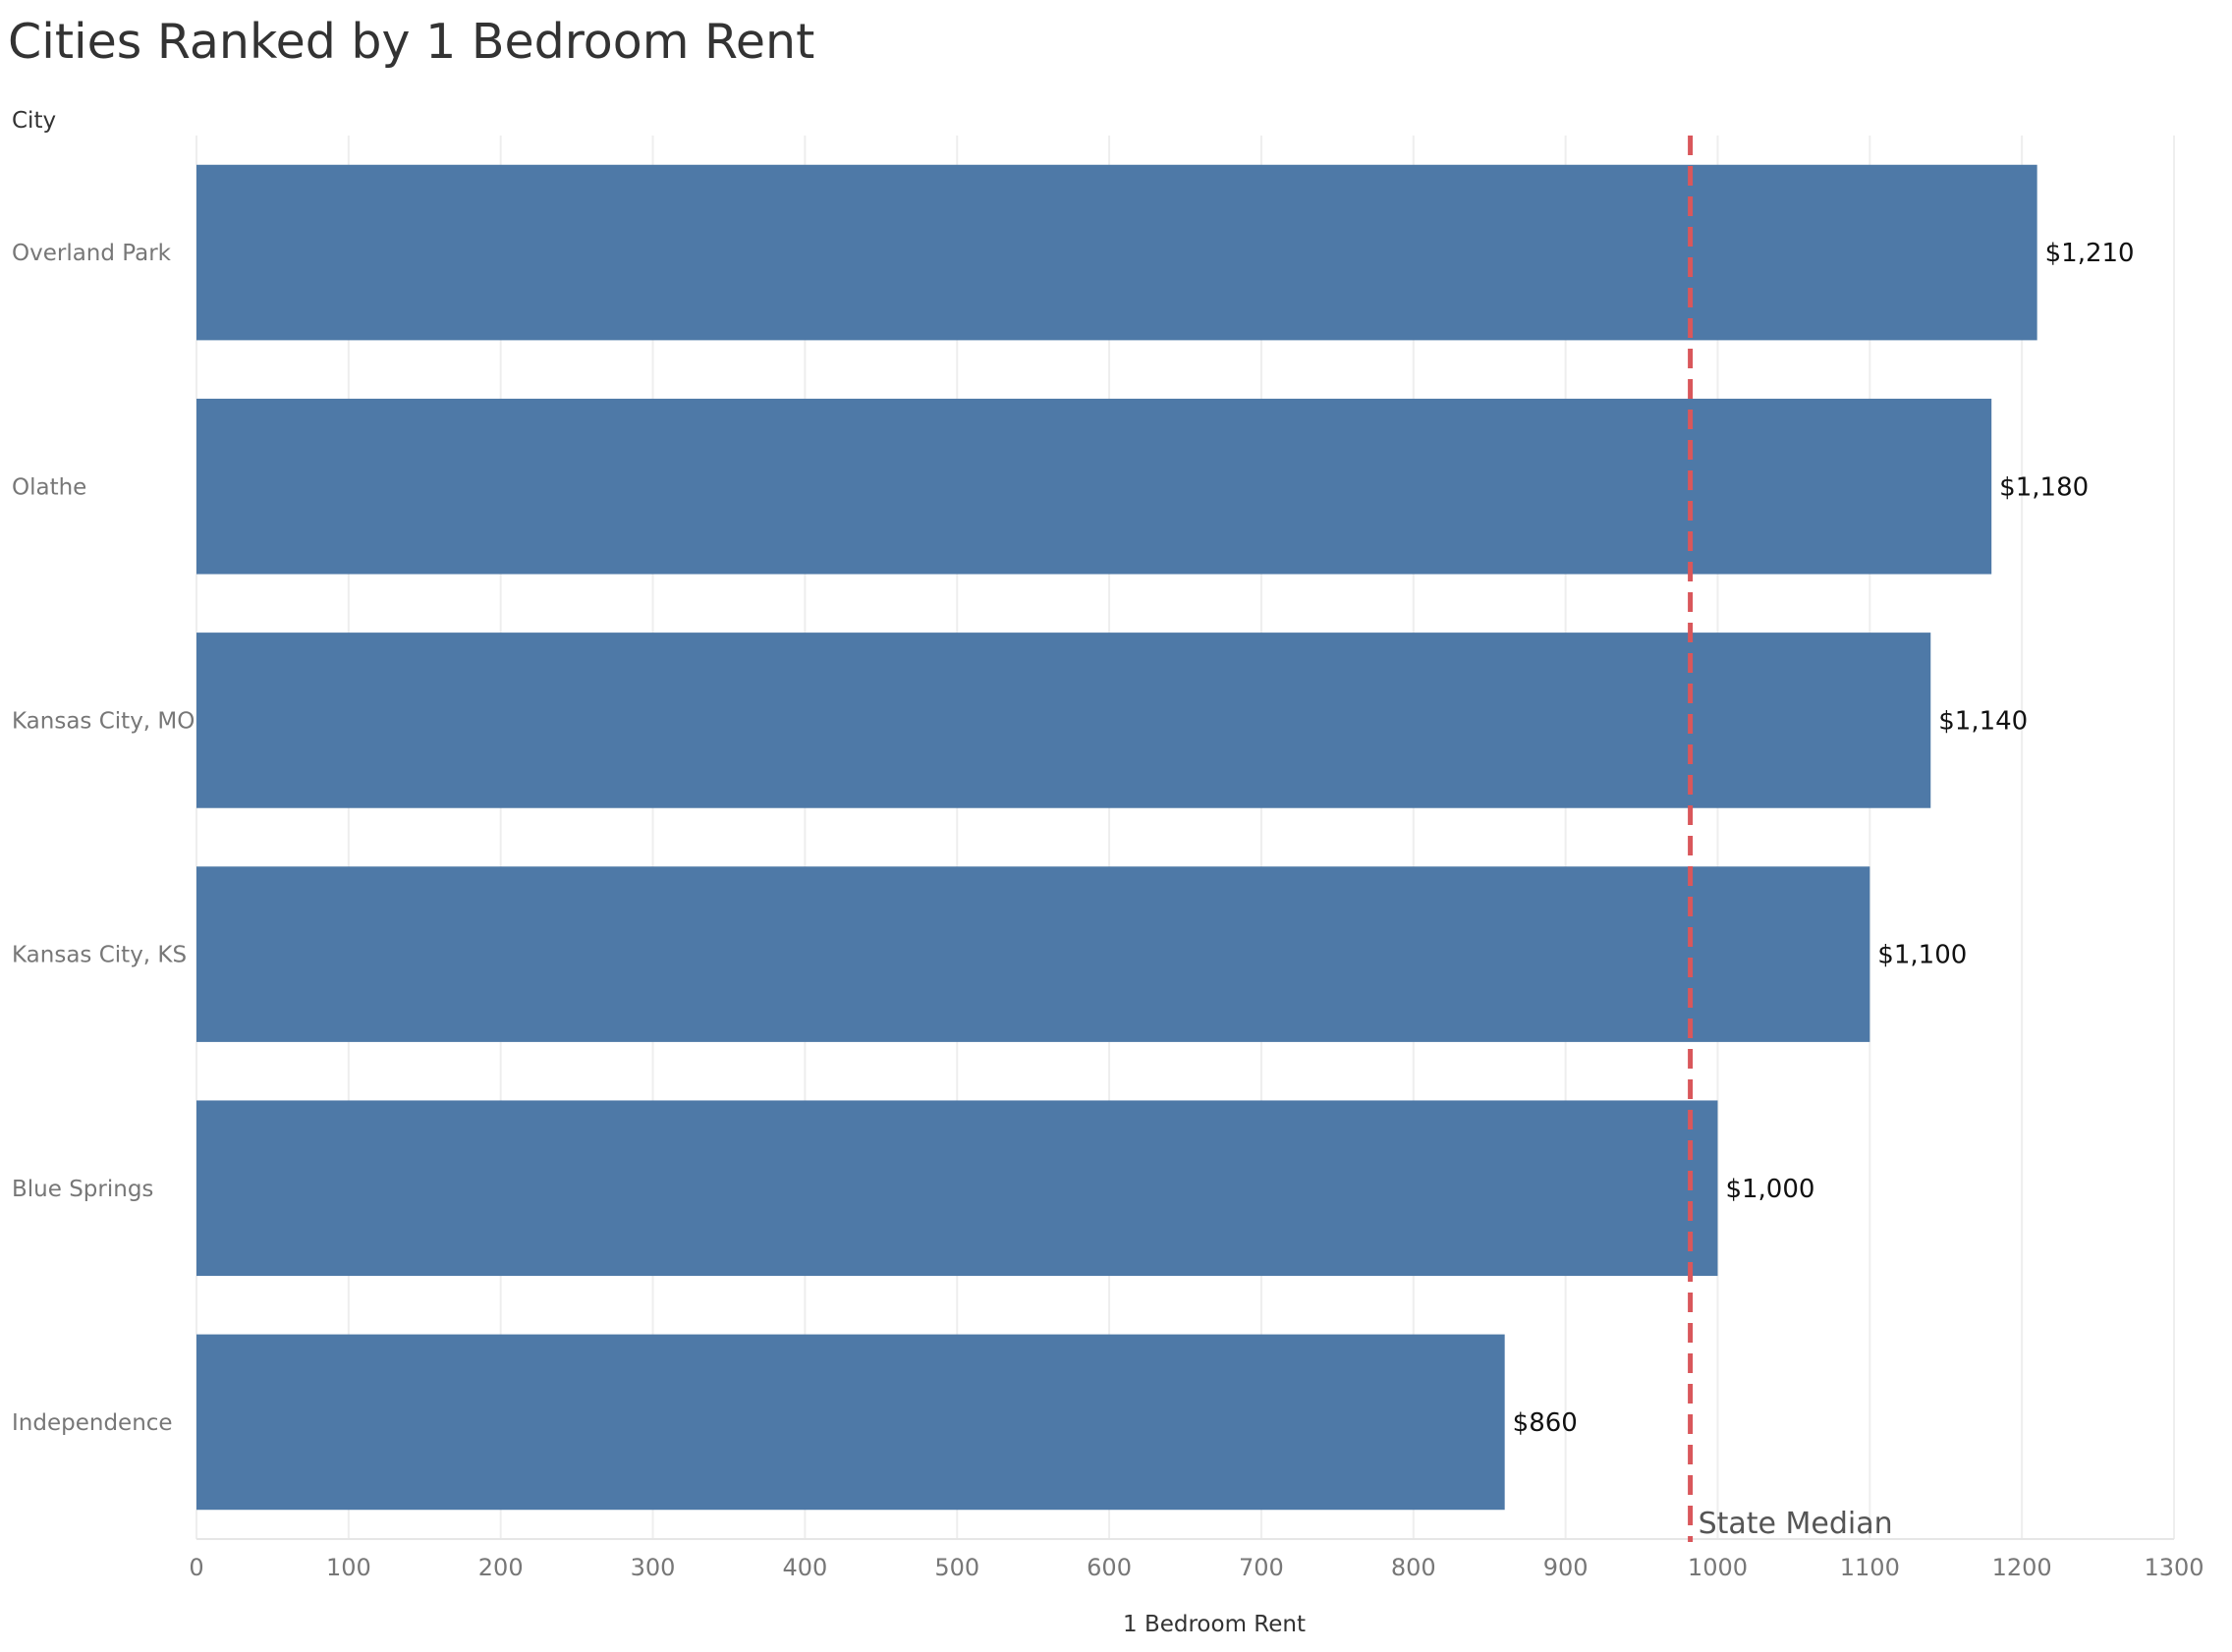 Image resolution: width=2232 pixels, height=1652 pixels. I want to click on city-label: Kansas City, MO, so click(103, 721).